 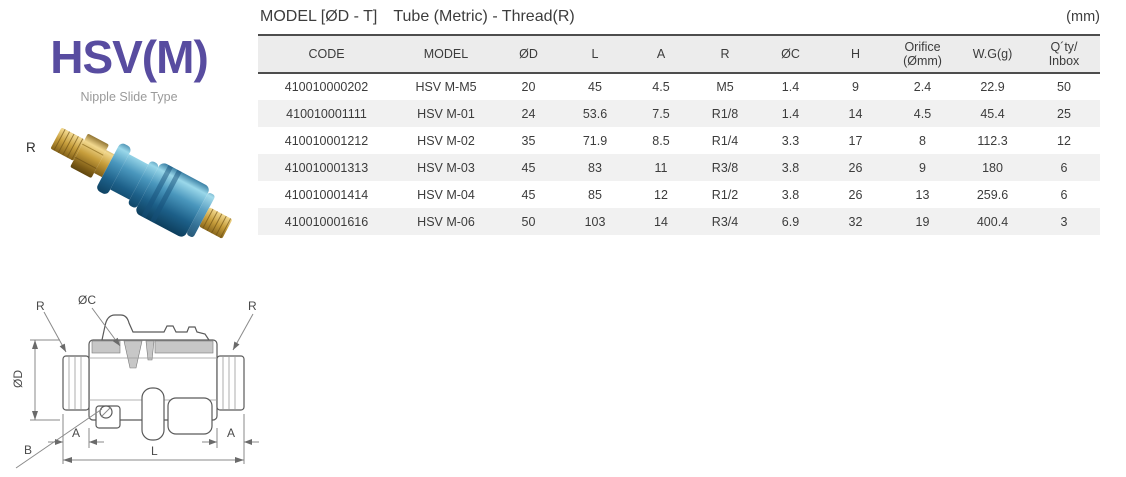 I want to click on cell-l: 45, so click(x=595, y=87).